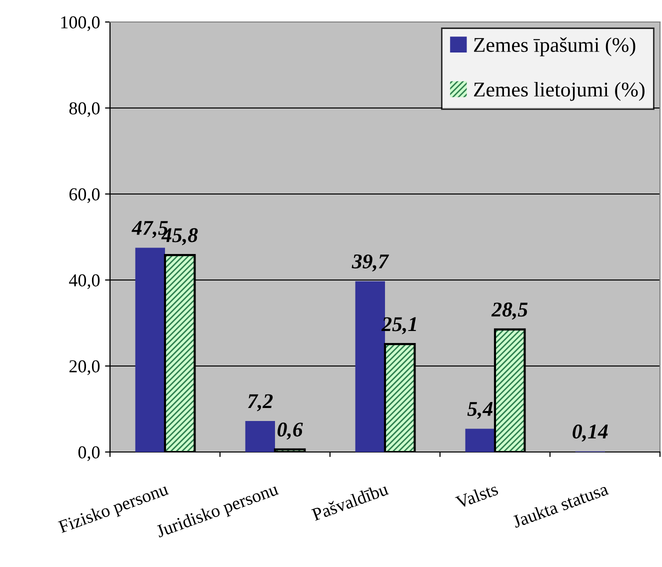 This screenshot has width=662, height=567. I want to click on x-tick-label: Jaukta statusa, so click(561, 505).